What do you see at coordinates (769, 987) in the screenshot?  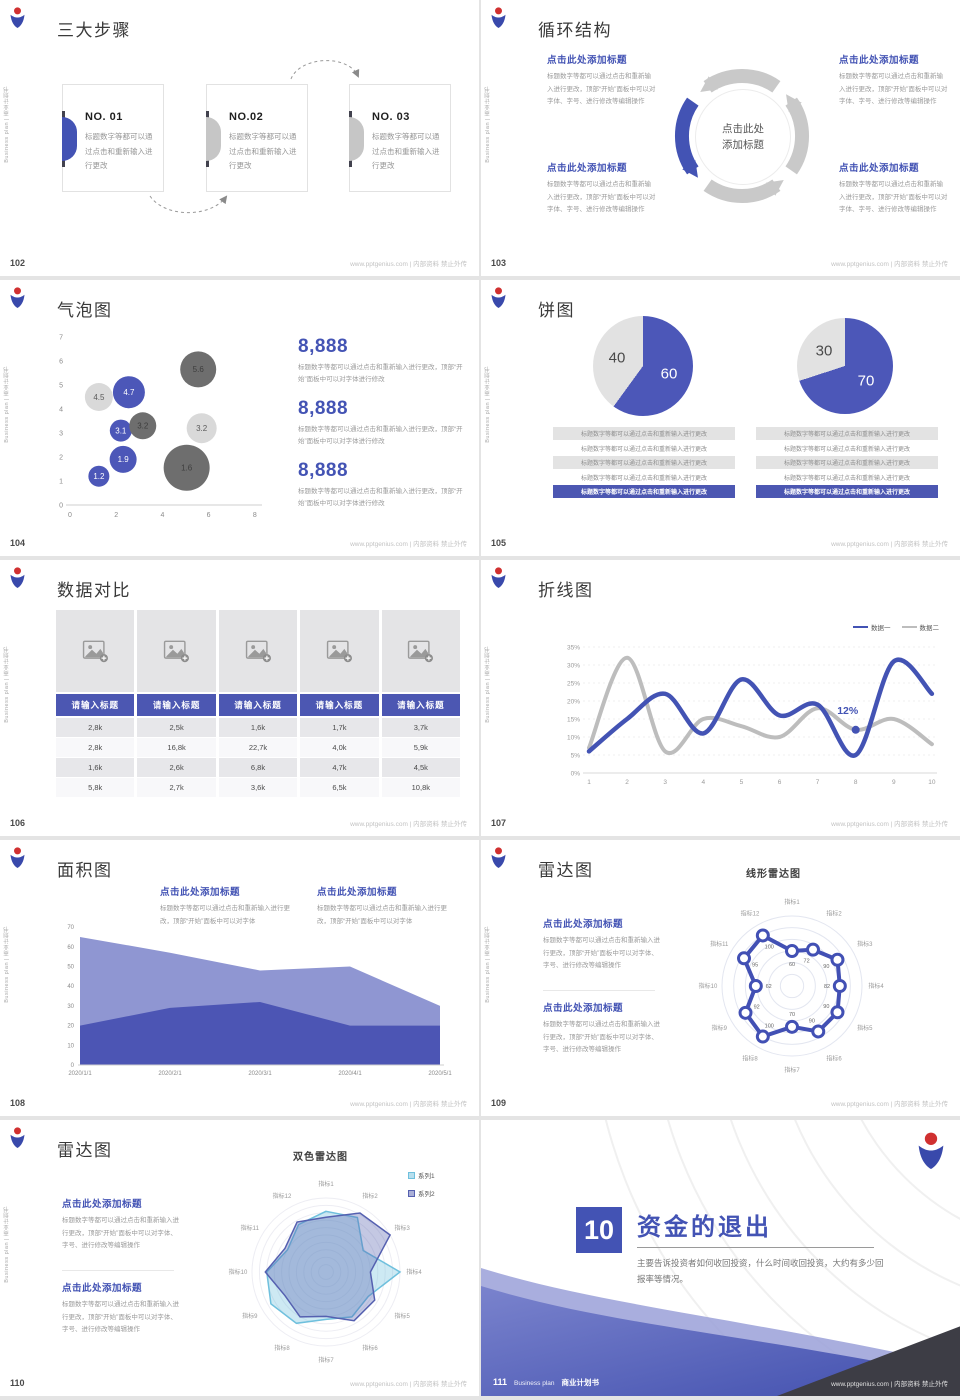 I see `radar-value-label: 62` at bounding box center [769, 987].